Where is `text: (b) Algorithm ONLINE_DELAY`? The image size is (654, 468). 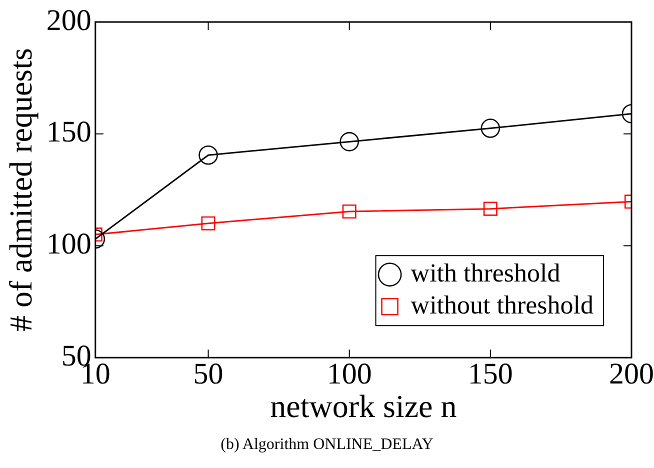 text: (b) Algorithm ONLINE_DELAY is located at coordinates (327, 445).